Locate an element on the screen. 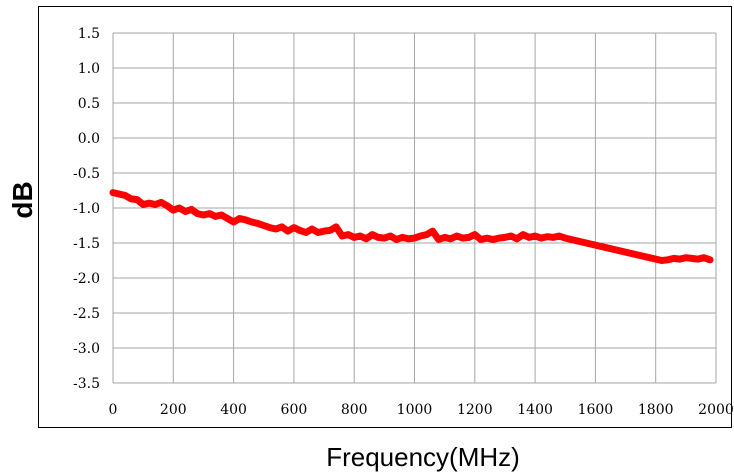 The image size is (734, 475). y-tick-label: -2.5 is located at coordinates (86, 314).